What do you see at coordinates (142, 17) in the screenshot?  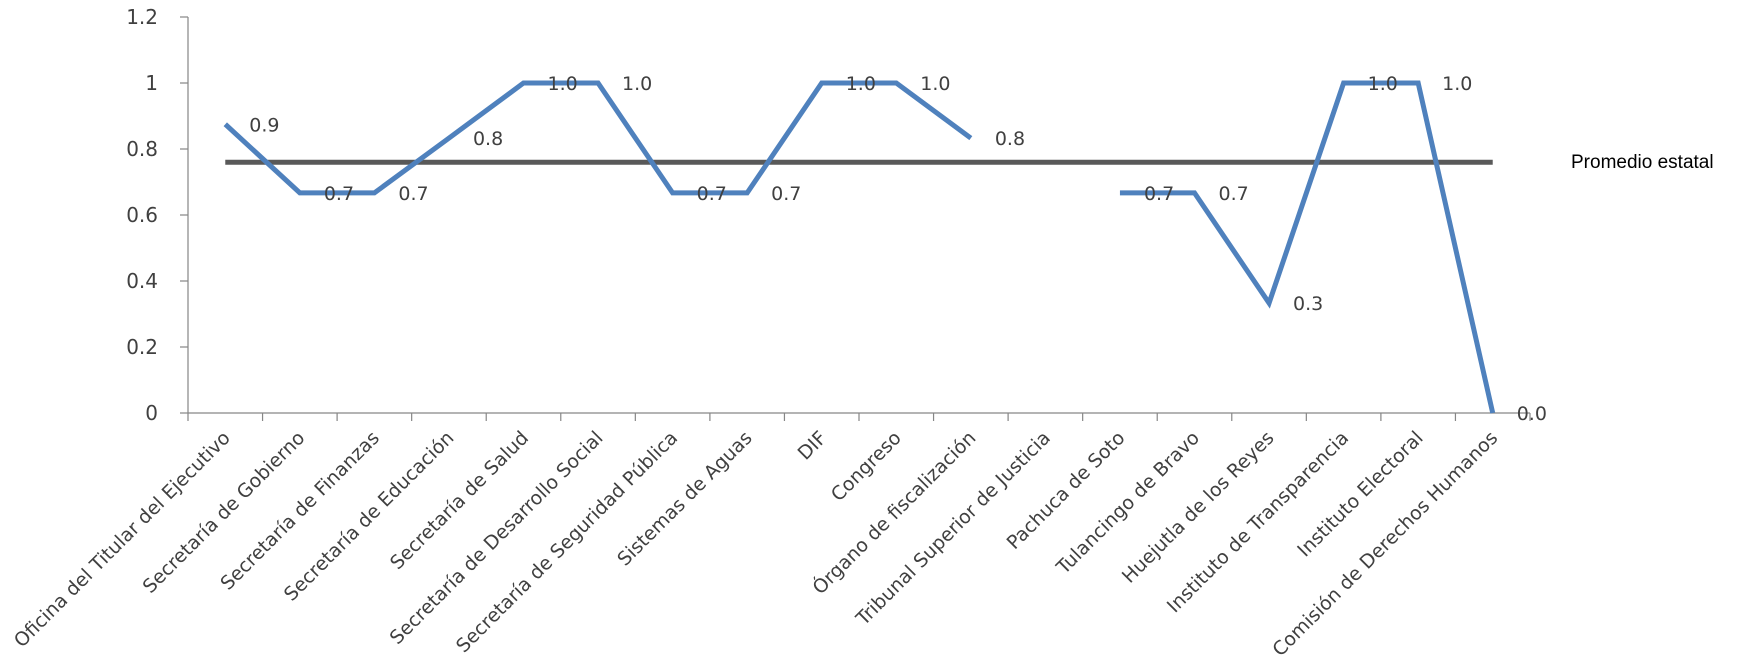 I see `y-tick-label: 1.2` at bounding box center [142, 17].